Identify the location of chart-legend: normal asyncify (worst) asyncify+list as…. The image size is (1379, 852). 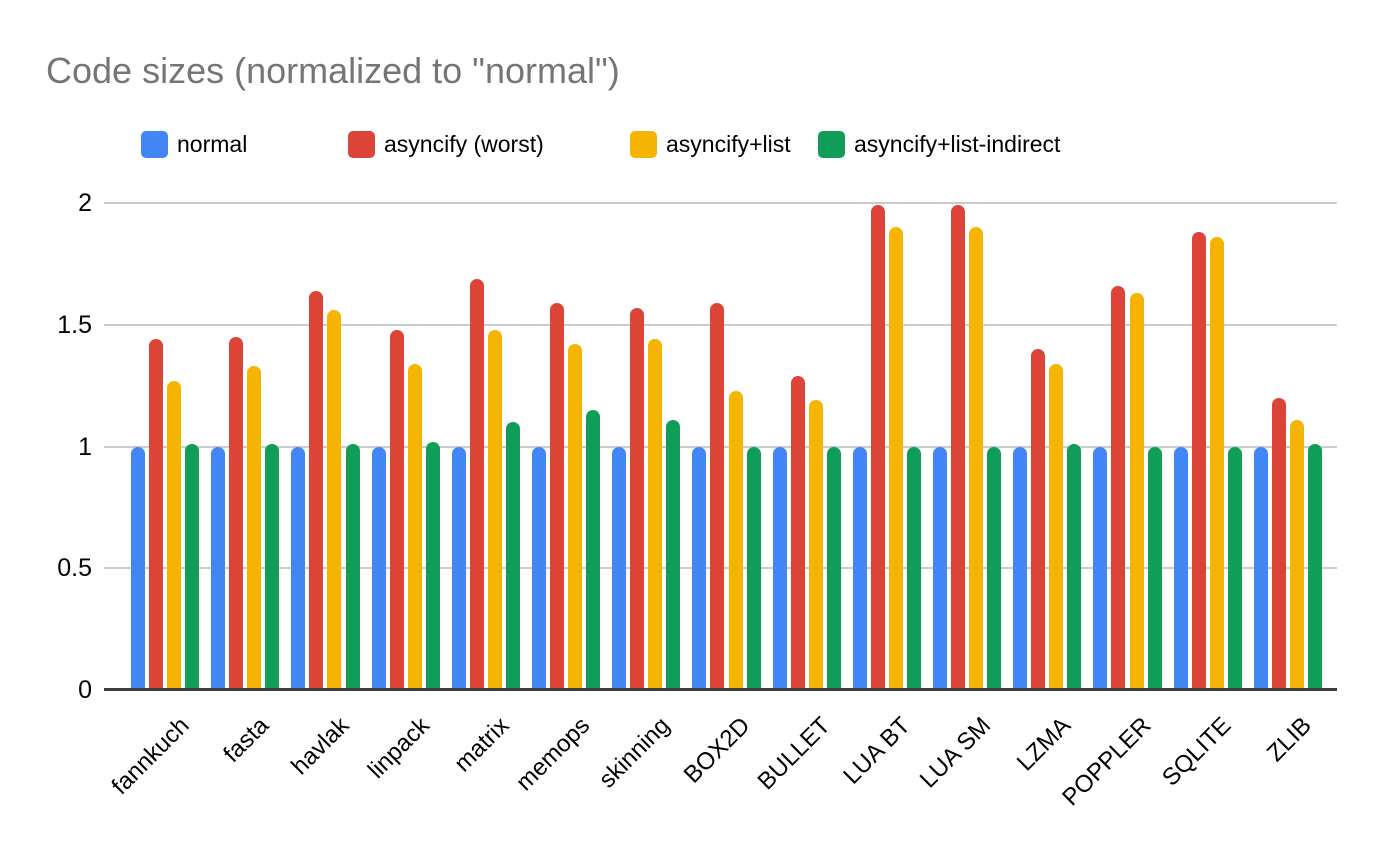
(689, 145).